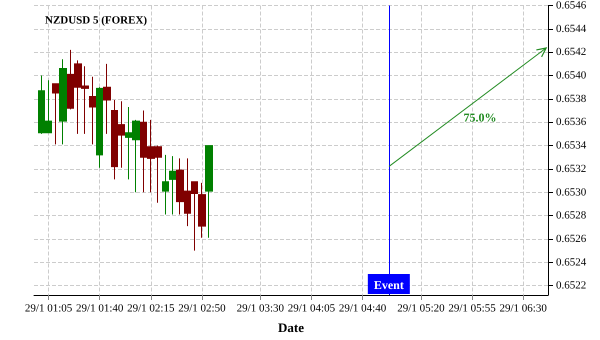  What do you see at coordinates (362, 308) in the screenshot?
I see `x-tick-label: 29/1 04:40` at bounding box center [362, 308].